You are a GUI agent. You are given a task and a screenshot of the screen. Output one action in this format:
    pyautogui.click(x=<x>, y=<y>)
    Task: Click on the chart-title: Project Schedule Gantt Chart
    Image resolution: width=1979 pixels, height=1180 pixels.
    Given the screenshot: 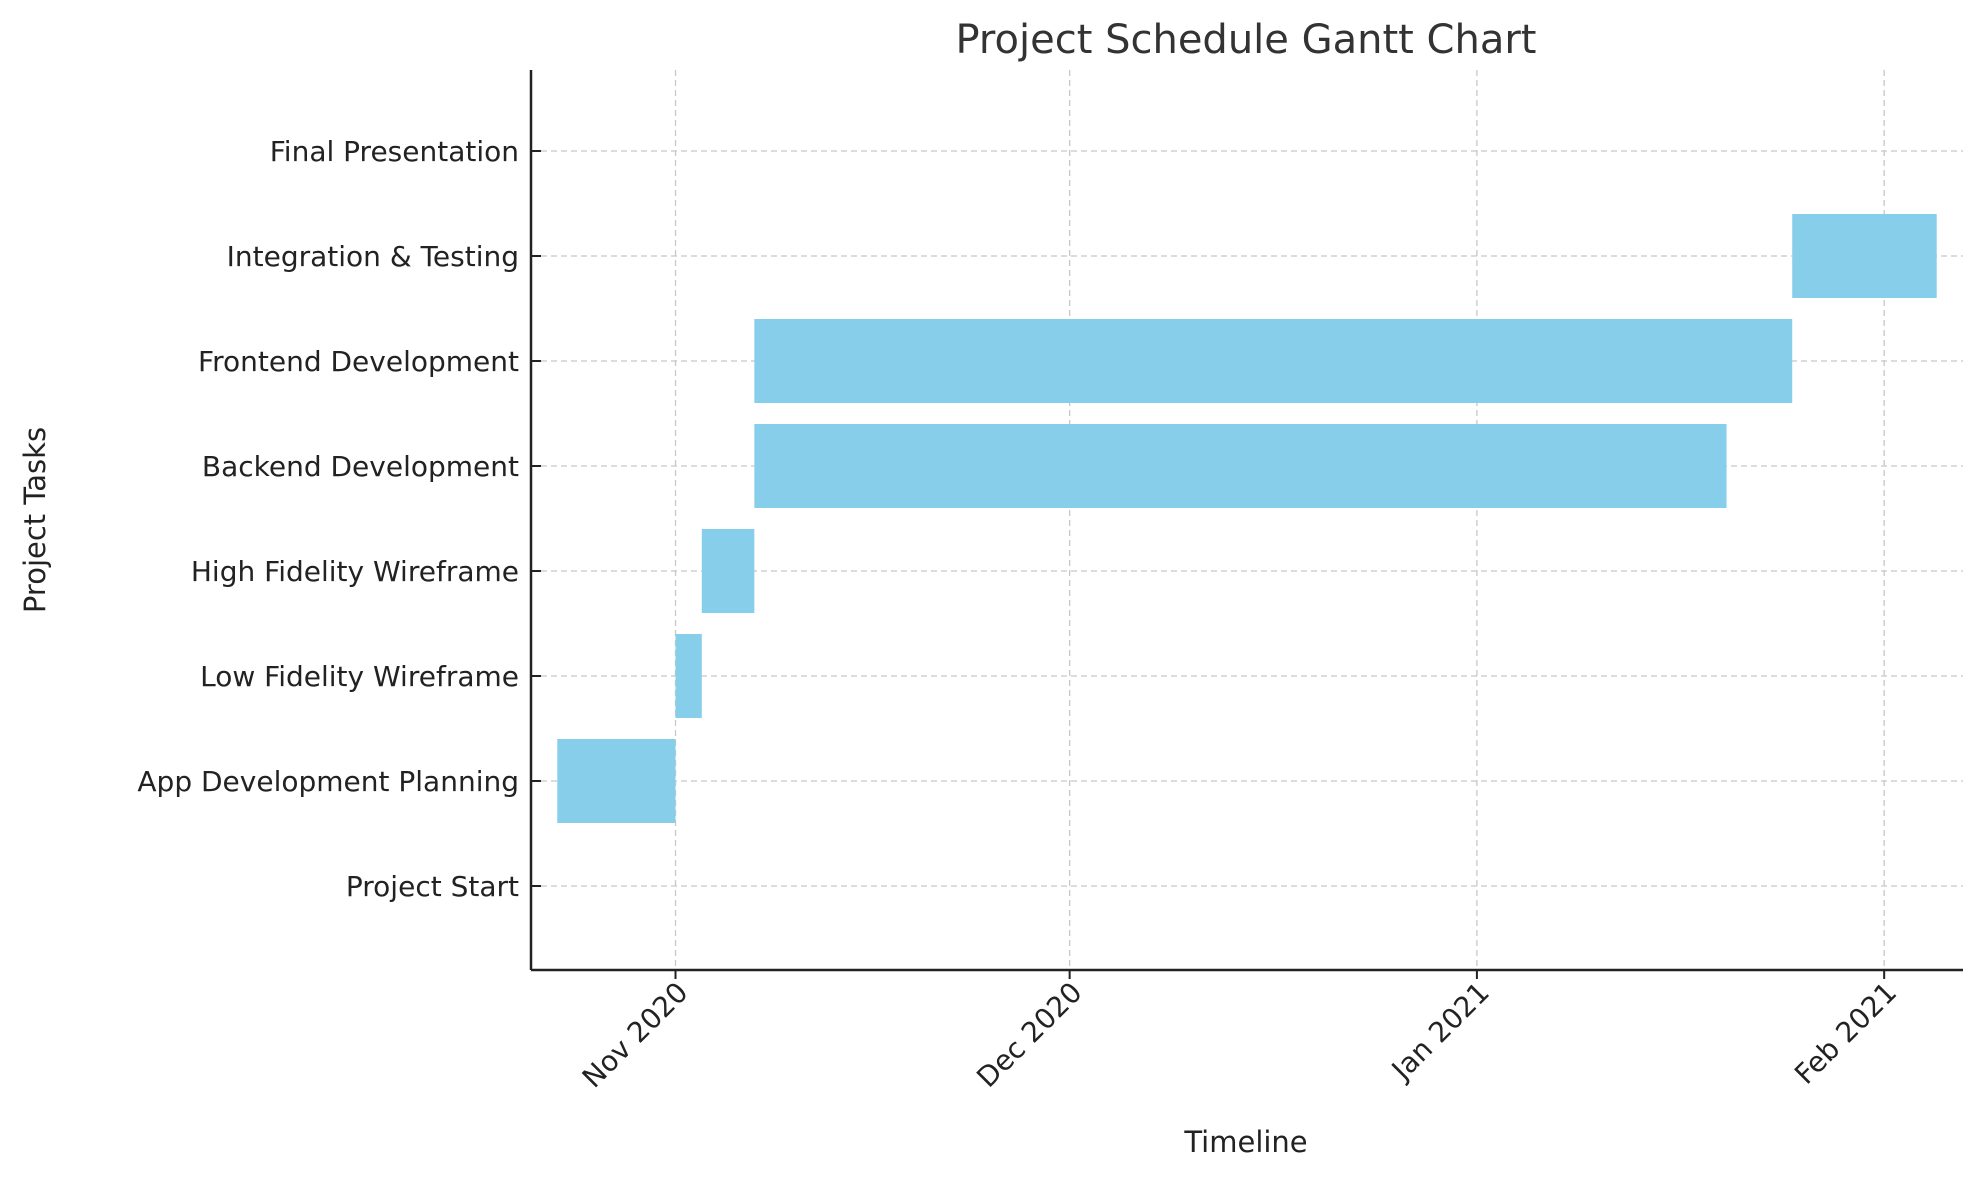 What is the action you would take?
    pyautogui.click(x=1246, y=40)
    